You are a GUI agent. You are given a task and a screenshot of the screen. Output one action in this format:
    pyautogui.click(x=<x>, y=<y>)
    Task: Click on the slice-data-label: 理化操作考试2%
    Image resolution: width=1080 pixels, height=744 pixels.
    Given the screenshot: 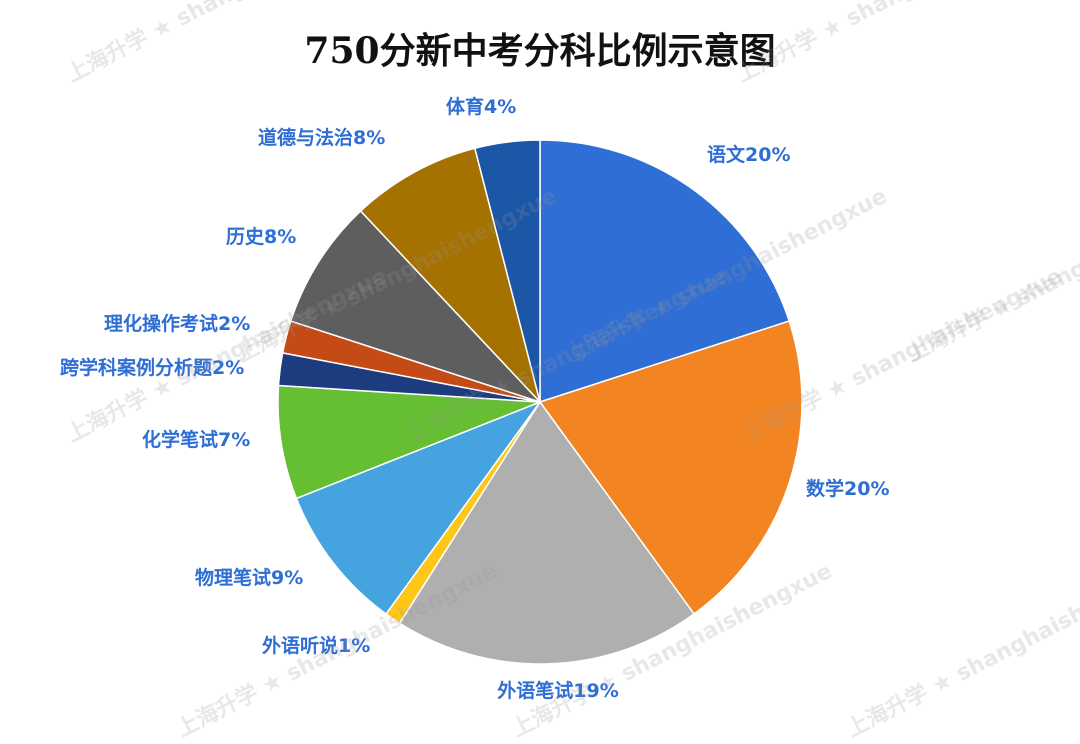 What is the action you would take?
    pyautogui.click(x=177, y=323)
    